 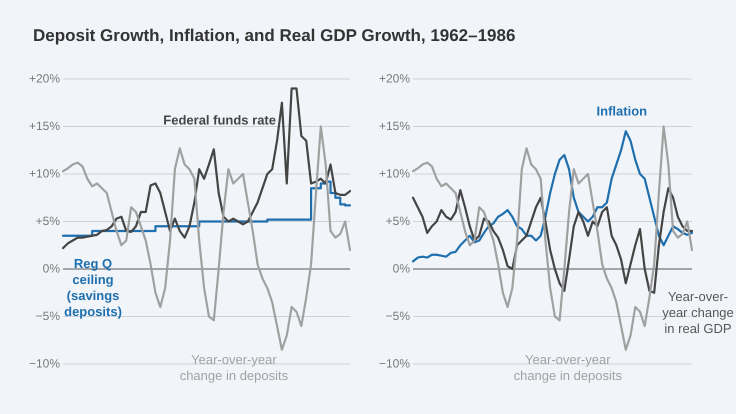 I want to click on series-label: Inflation, so click(x=622, y=110).